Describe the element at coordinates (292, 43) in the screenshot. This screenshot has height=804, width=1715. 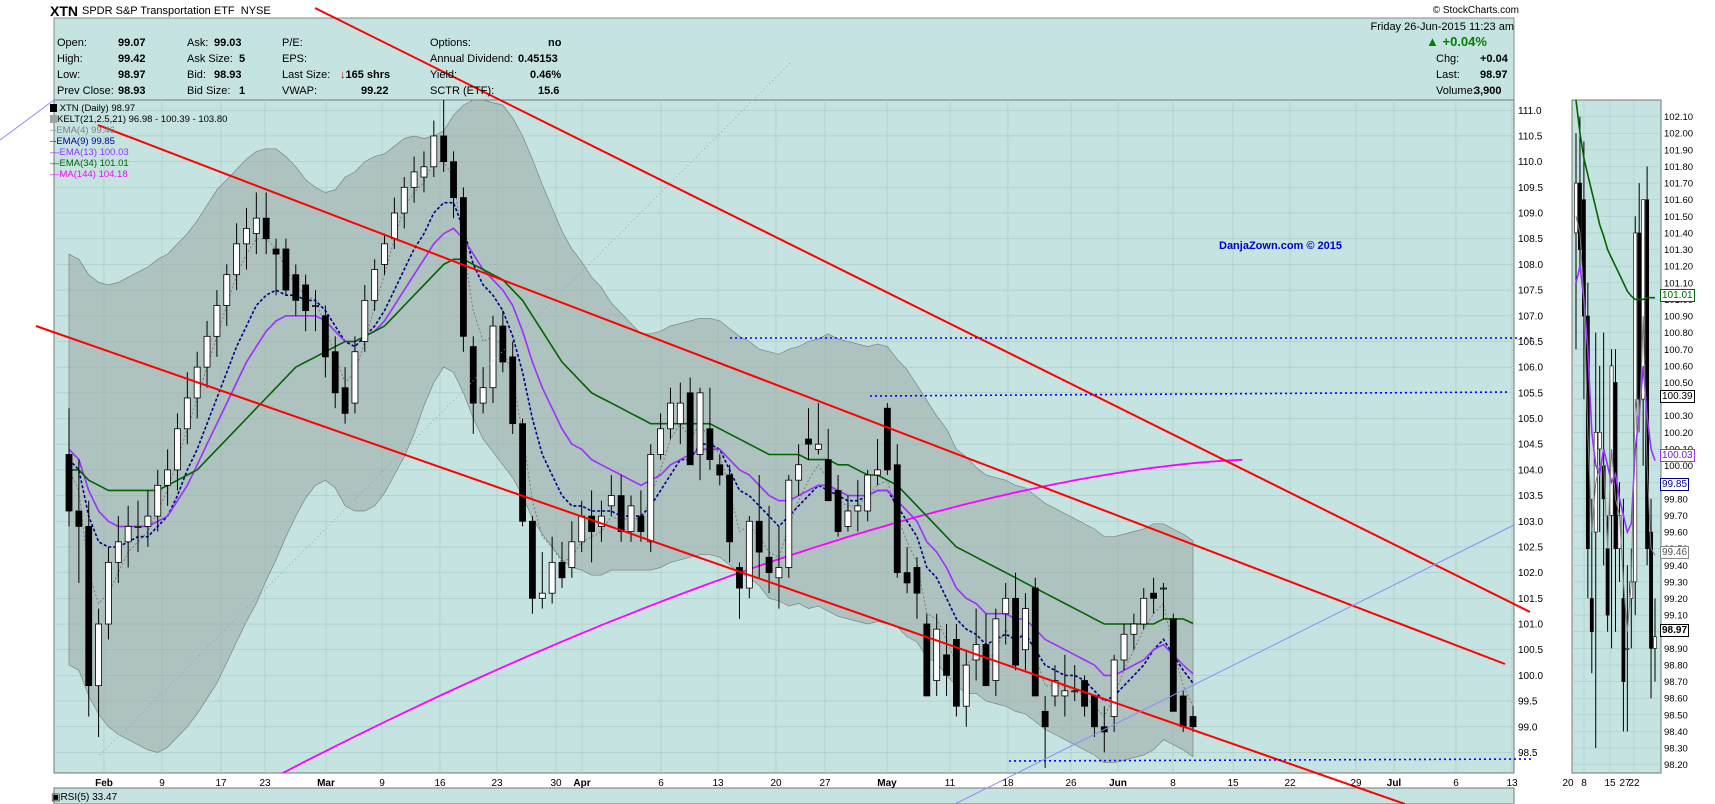
I see `pe-label: P/E:` at that location.